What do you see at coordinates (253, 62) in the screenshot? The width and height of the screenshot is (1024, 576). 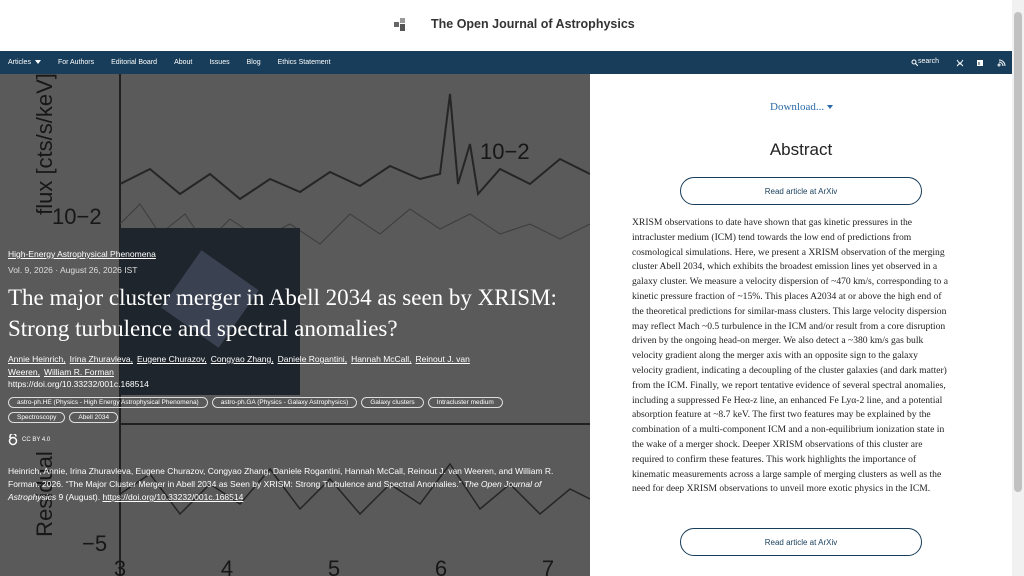 I see `nav-item: Blog` at bounding box center [253, 62].